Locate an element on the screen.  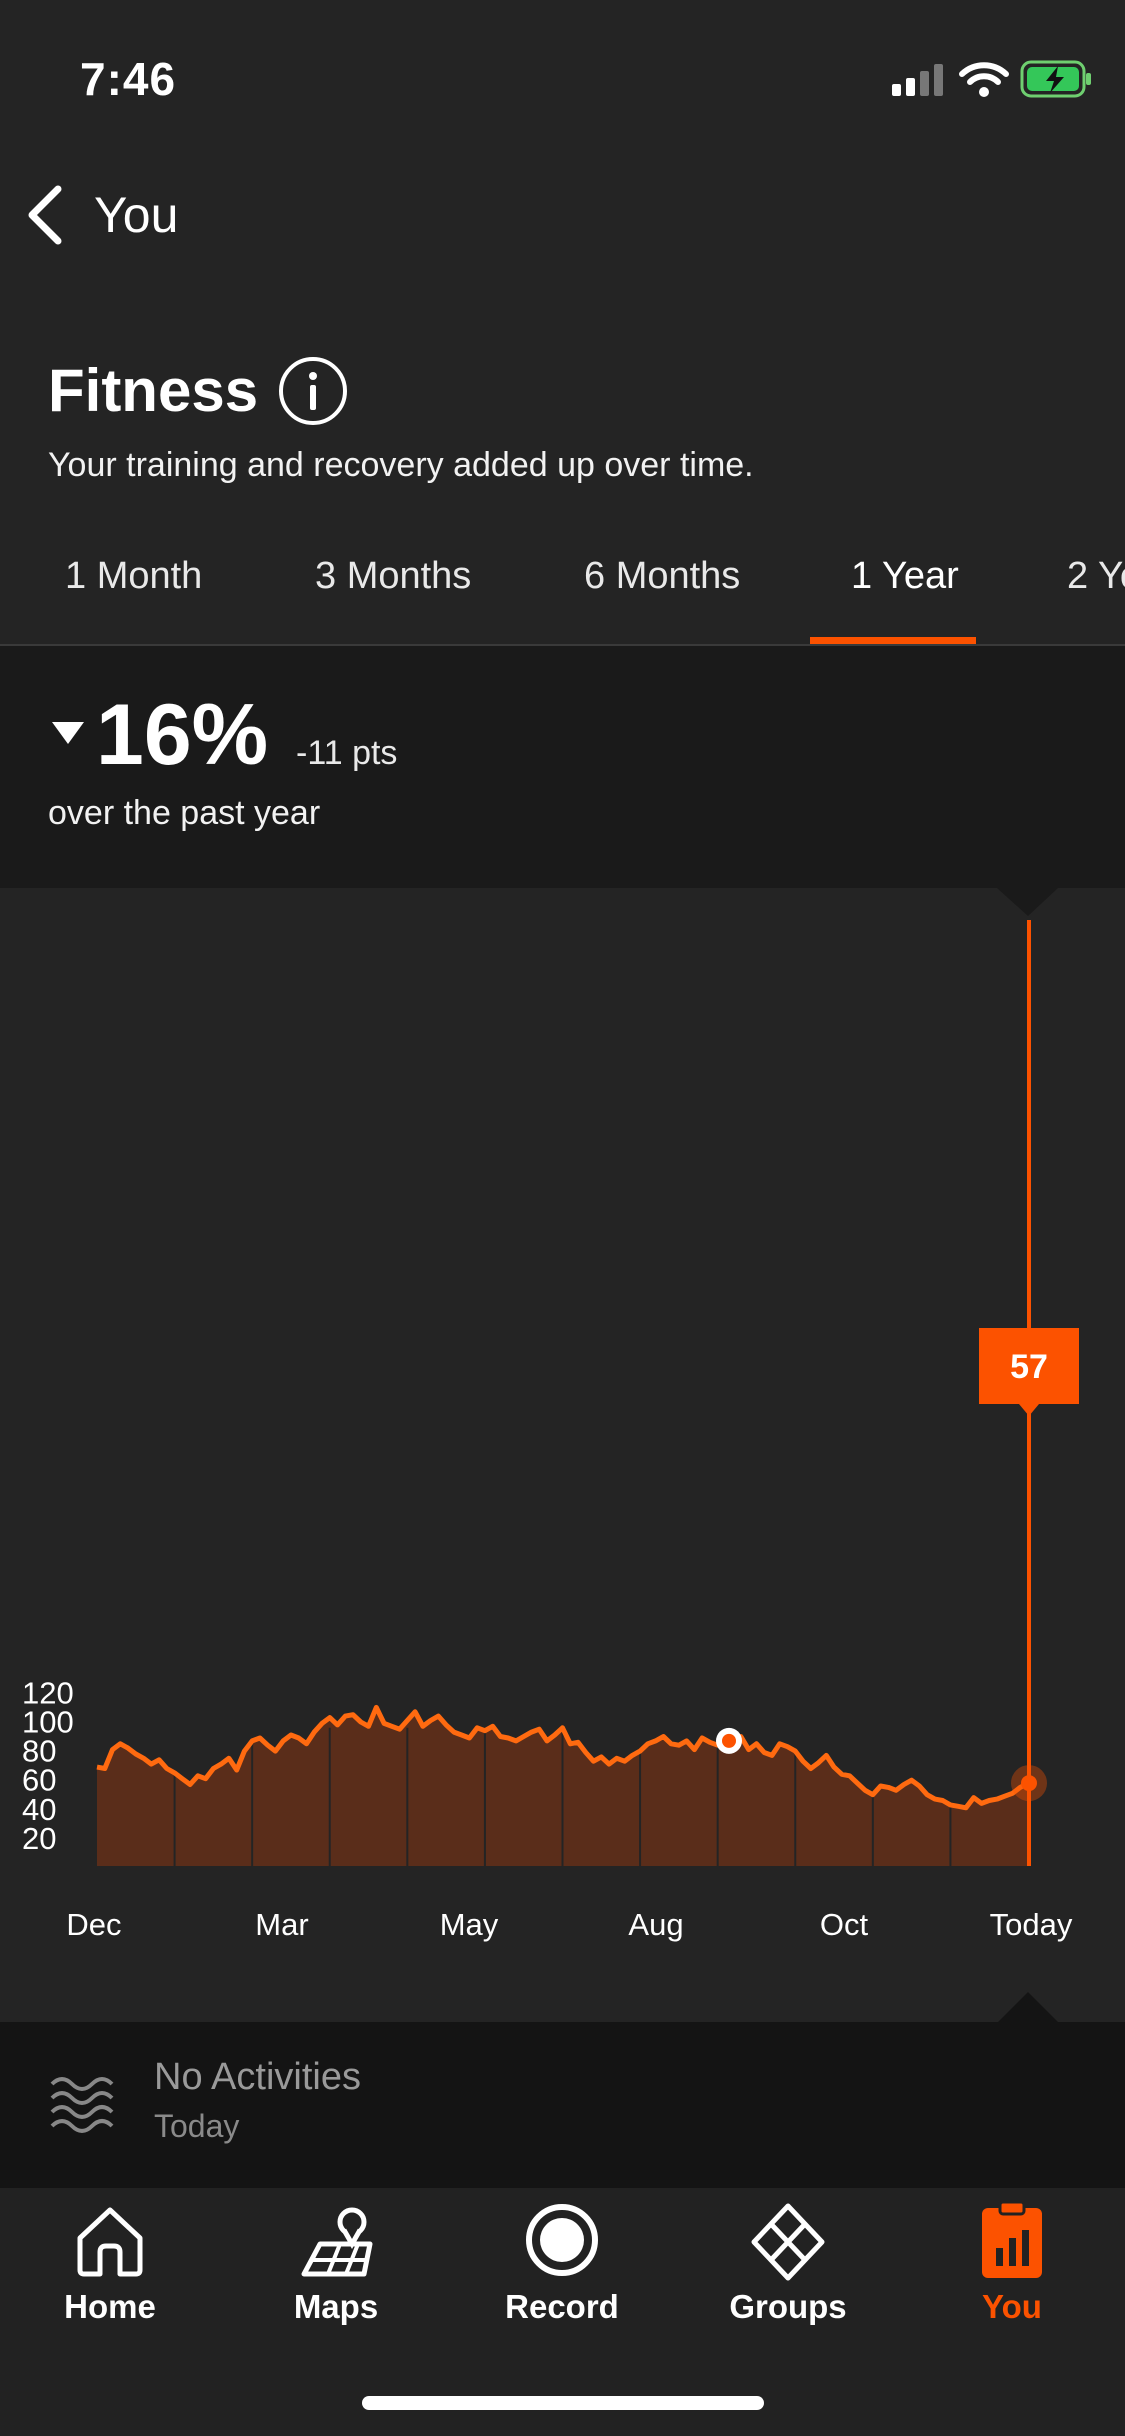
tab-1-year: 1 Year is located at coordinates (905, 576).